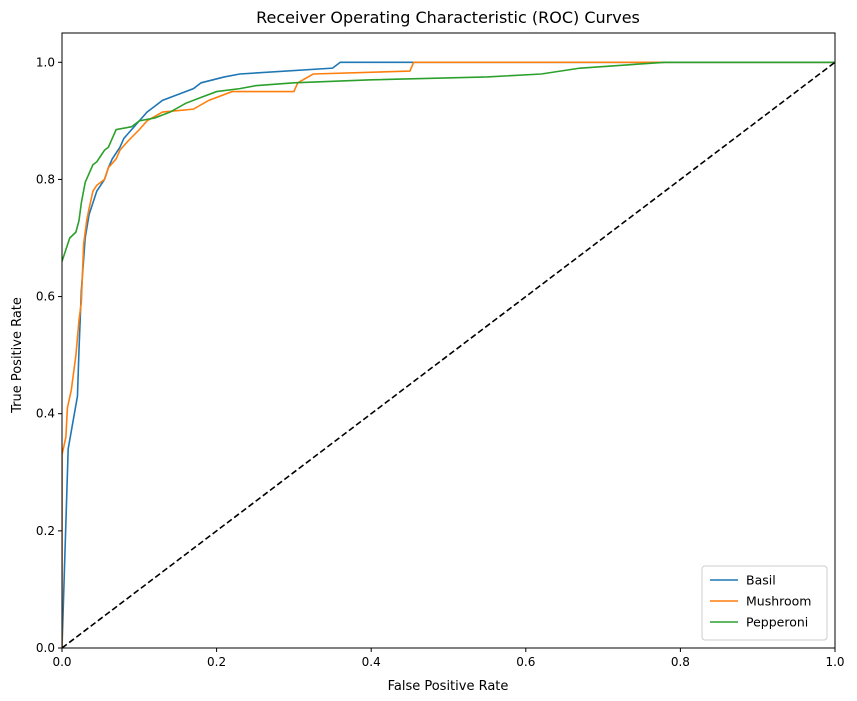 This screenshot has width=857, height=701. I want to click on x-tick-label: 0.2, so click(216, 662).